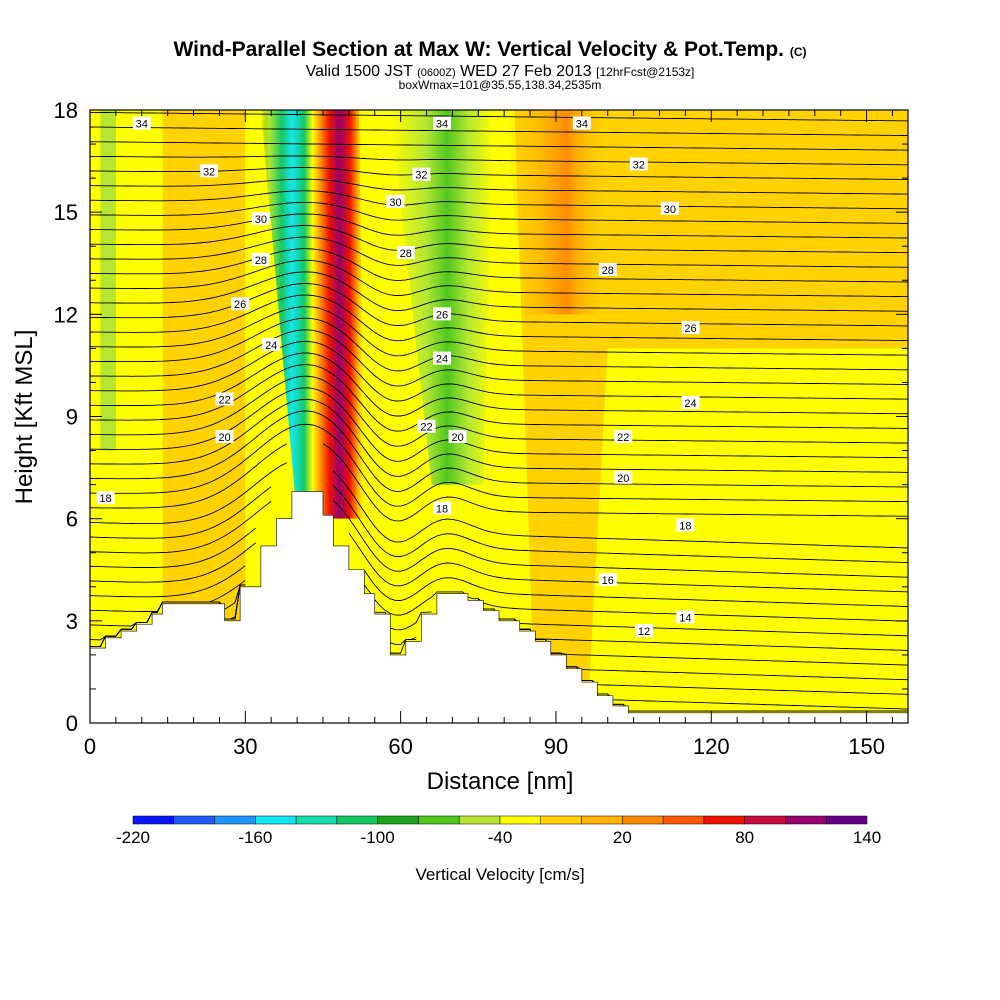  What do you see at coordinates (500, 85) in the screenshot?
I see `chart-subtitle-2: boxWmax=101@35.55,138.34,2535m` at bounding box center [500, 85].